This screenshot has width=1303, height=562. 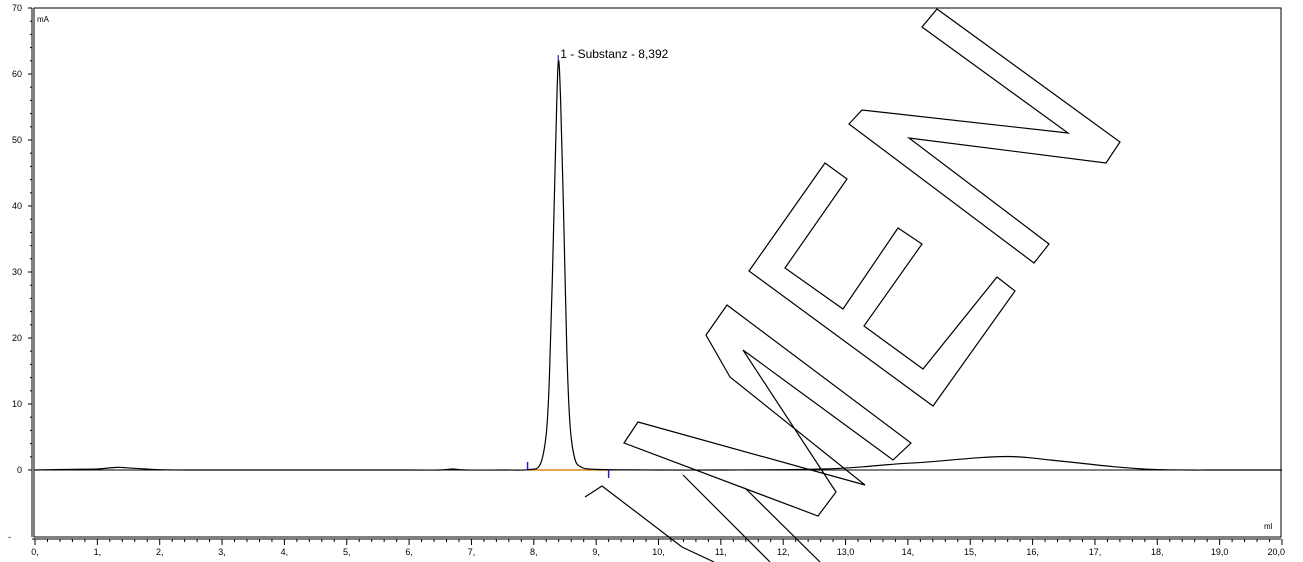 What do you see at coordinates (222, 552) in the screenshot?
I see `x-tick-label: 3,` at bounding box center [222, 552].